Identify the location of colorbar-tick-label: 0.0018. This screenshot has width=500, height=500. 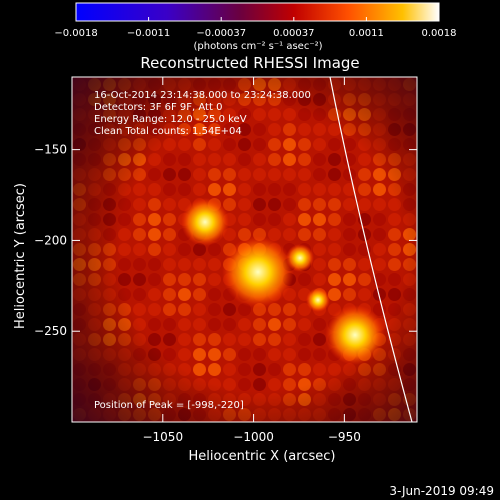
(439, 33).